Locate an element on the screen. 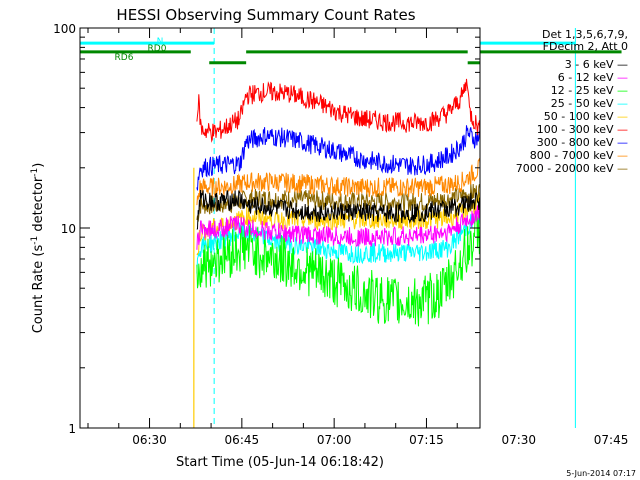  y-axis-label-part-a: Count Rate (s is located at coordinates (38, 289).